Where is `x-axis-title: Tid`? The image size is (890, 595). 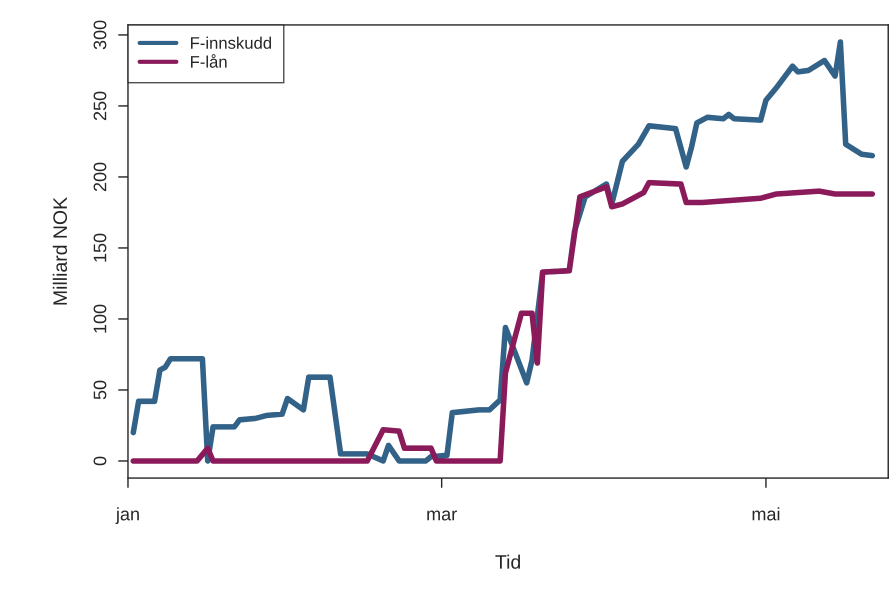
x-axis-title: Tid is located at coordinates (507, 561).